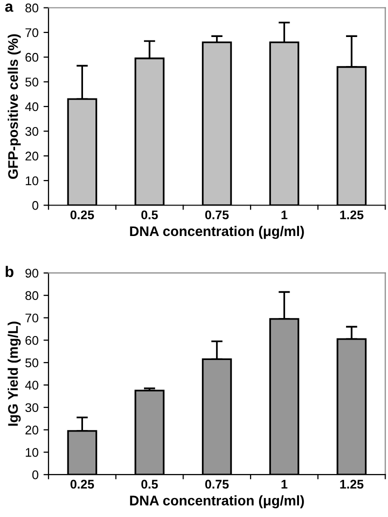 The image size is (388, 517). I want to click on chart-title: b, so click(10, 272).